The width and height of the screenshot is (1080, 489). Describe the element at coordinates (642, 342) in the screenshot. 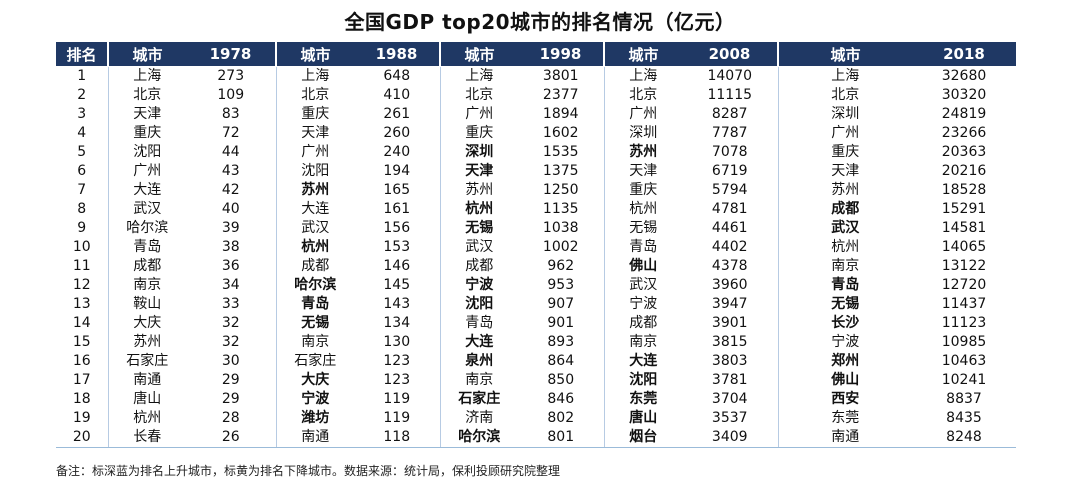

I see `city-cell-2008: 南京` at that location.